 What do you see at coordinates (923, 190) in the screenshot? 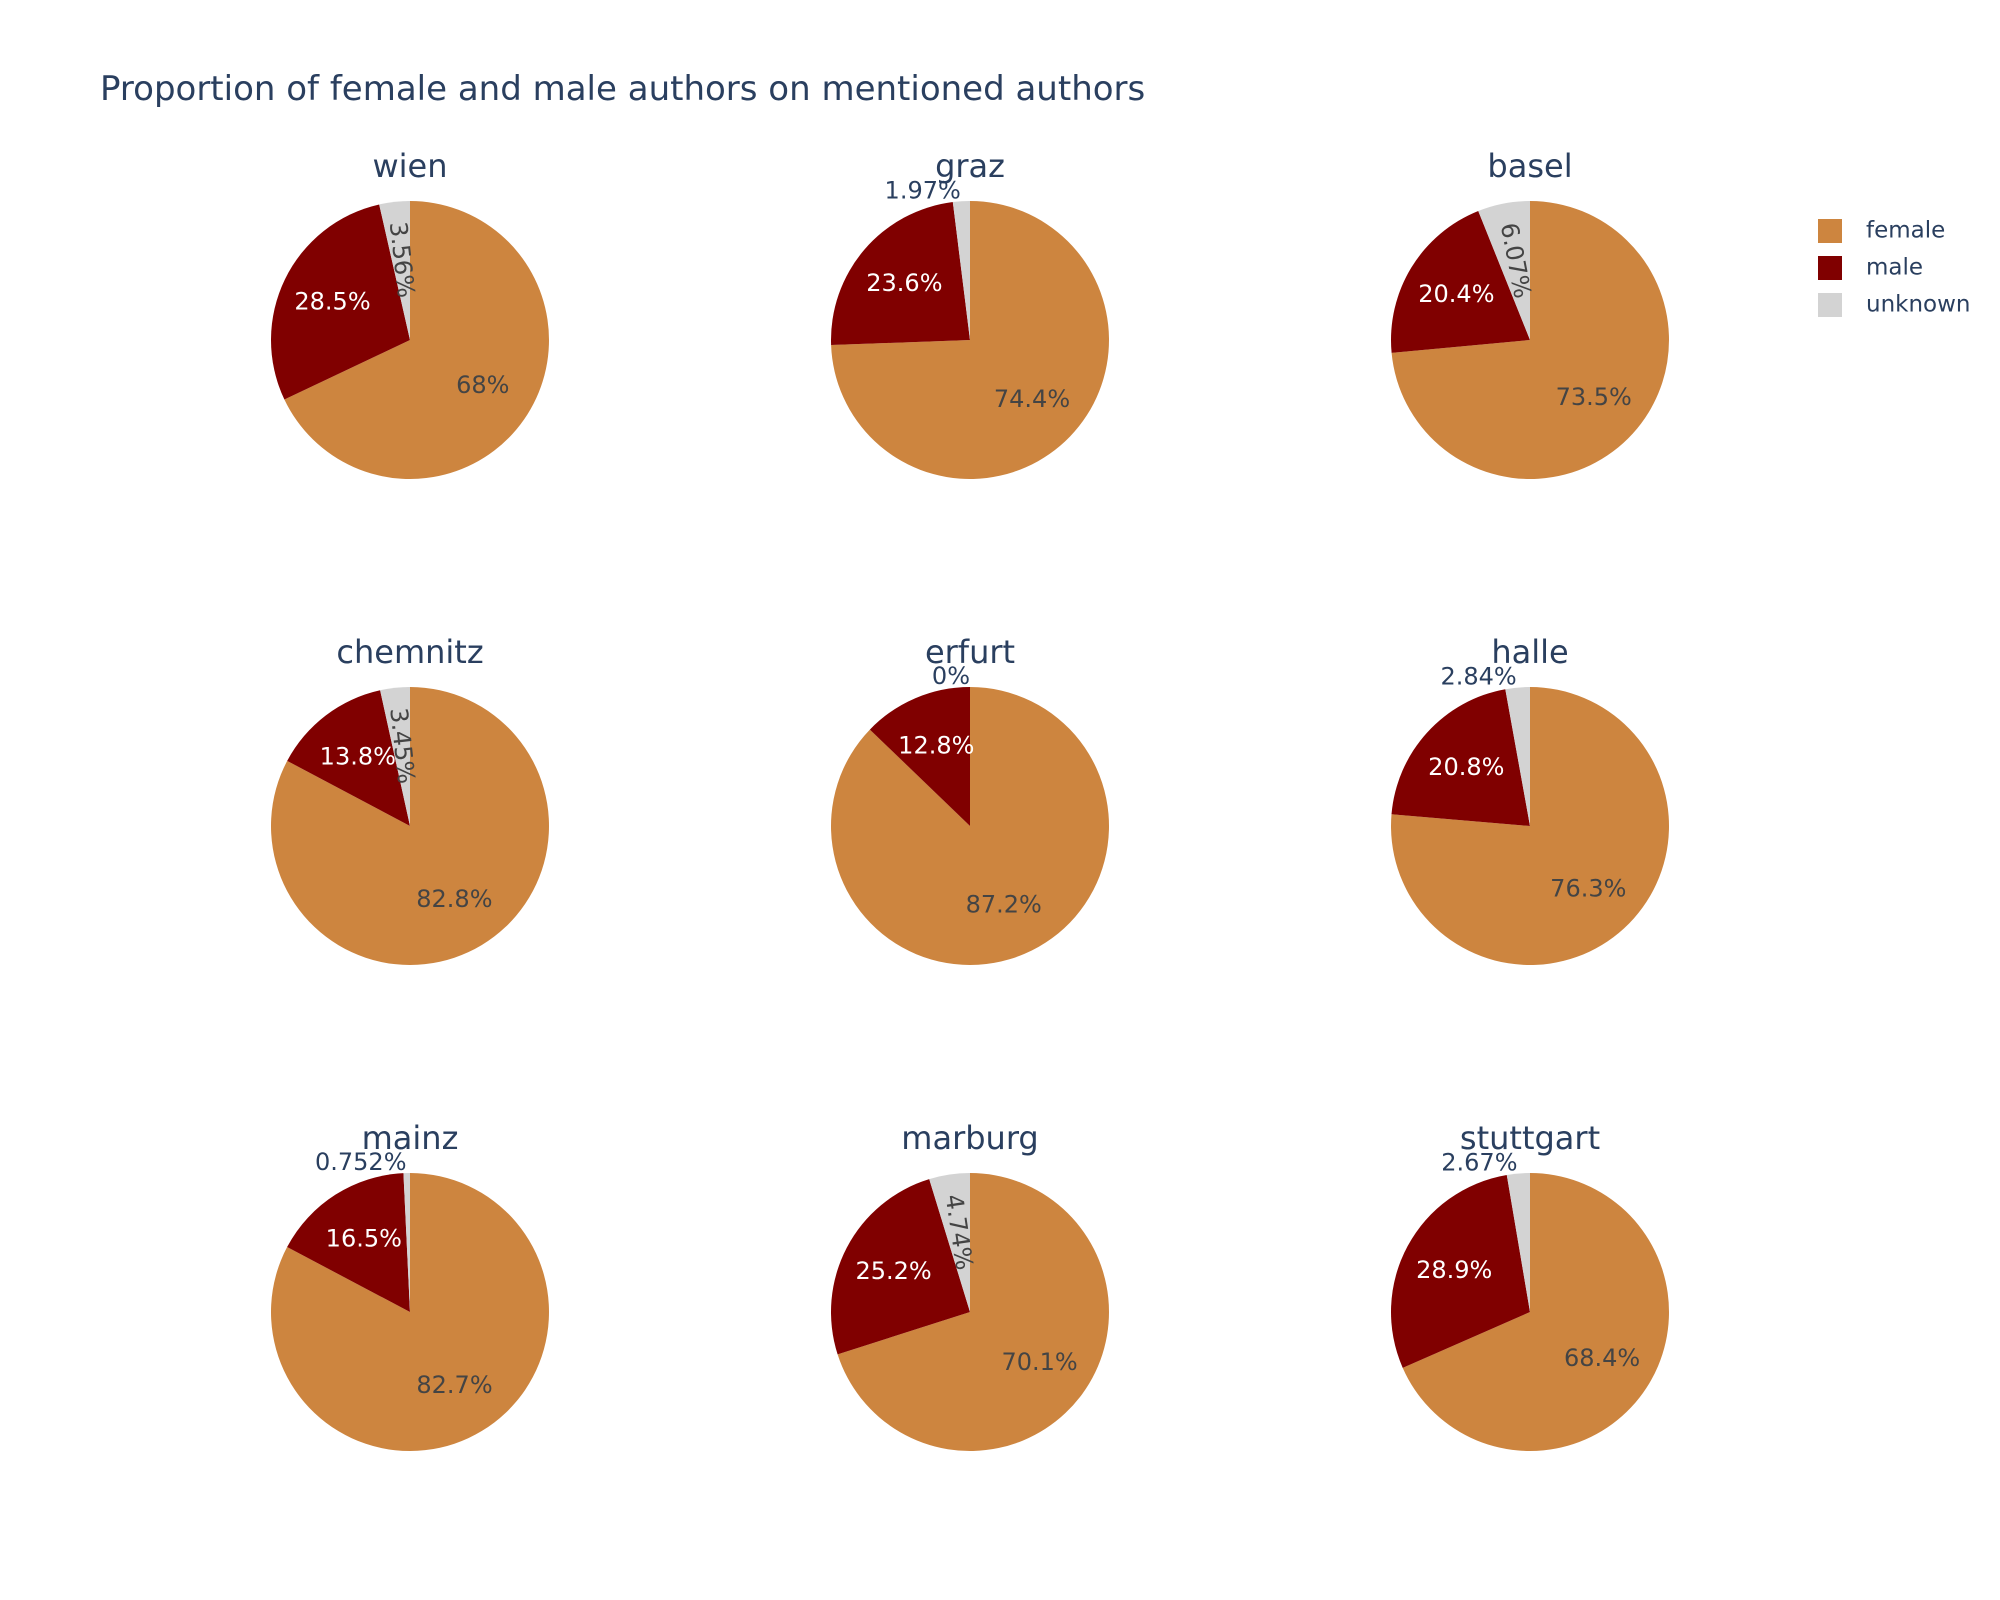
I see `slice-label-unknown: 1.97%` at bounding box center [923, 190].